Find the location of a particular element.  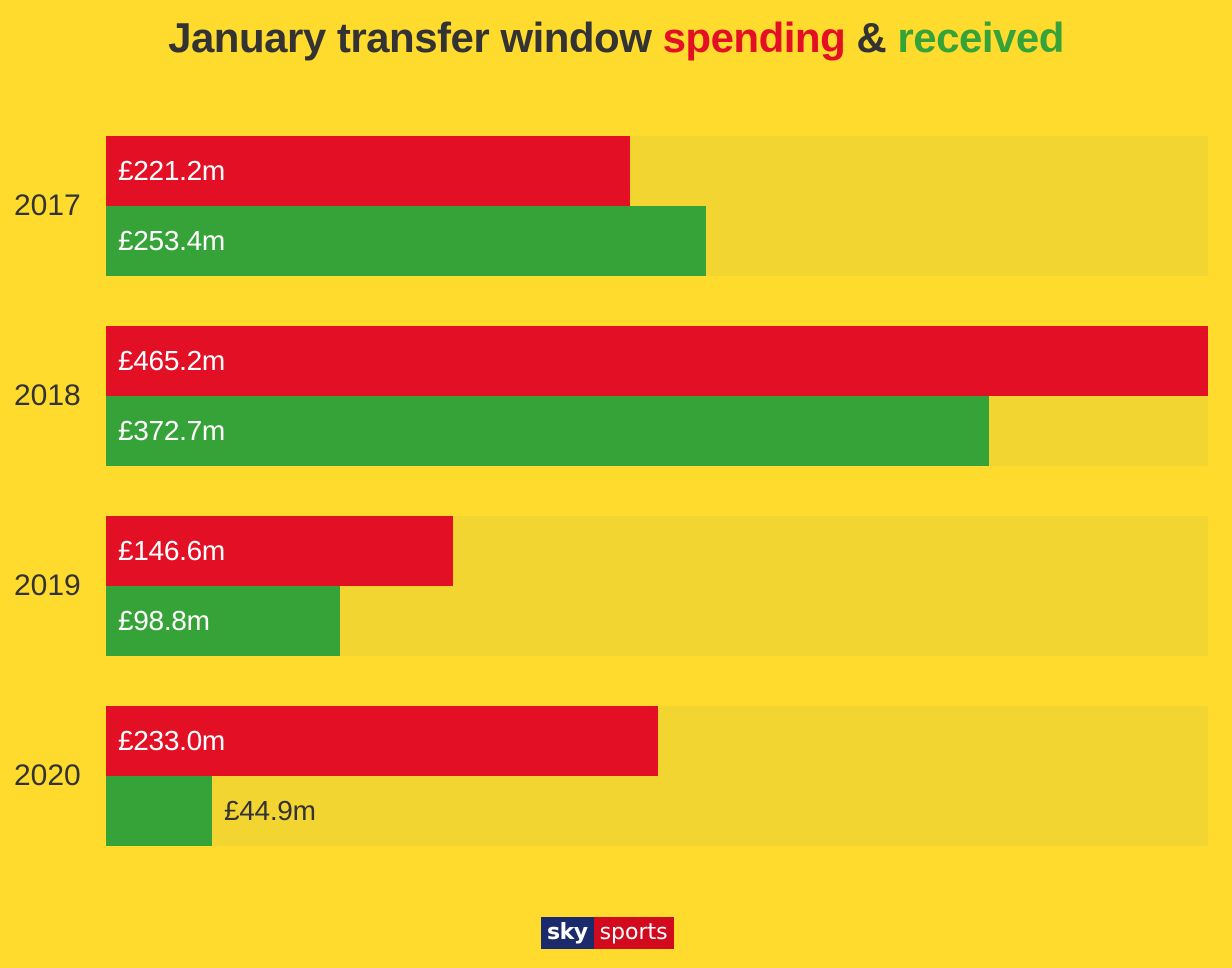

value-label-spending-2020: £233.0m is located at coordinates (171, 740).